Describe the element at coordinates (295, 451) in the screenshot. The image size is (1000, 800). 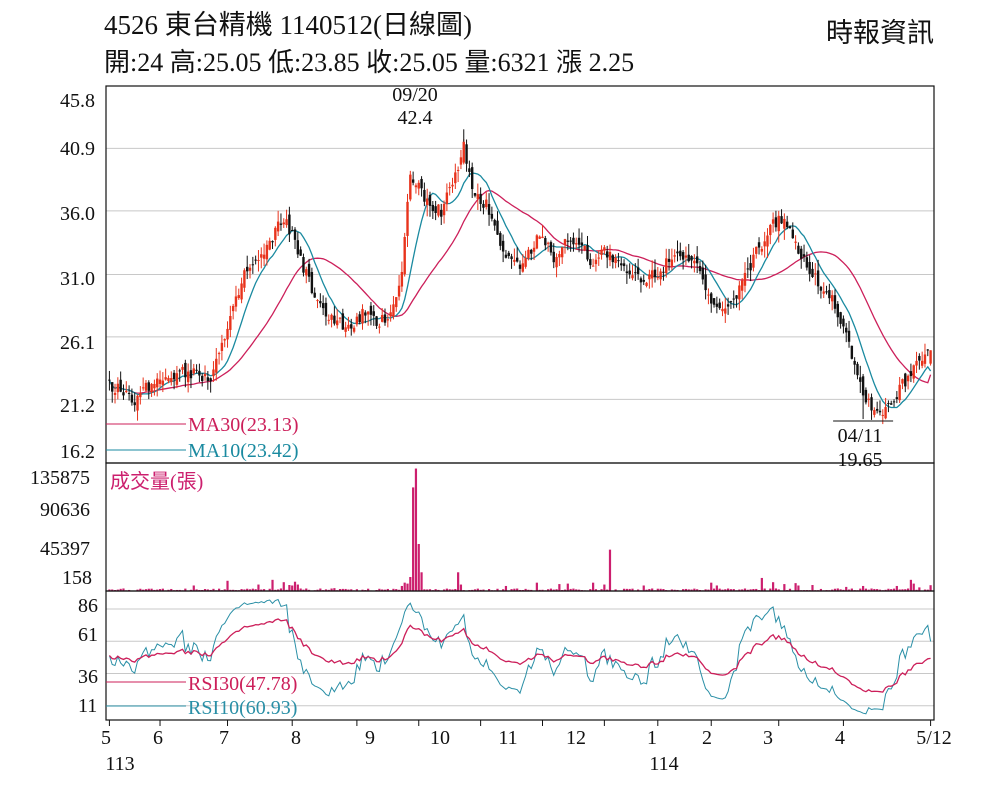
I see `ma10-legend-close: )` at that location.